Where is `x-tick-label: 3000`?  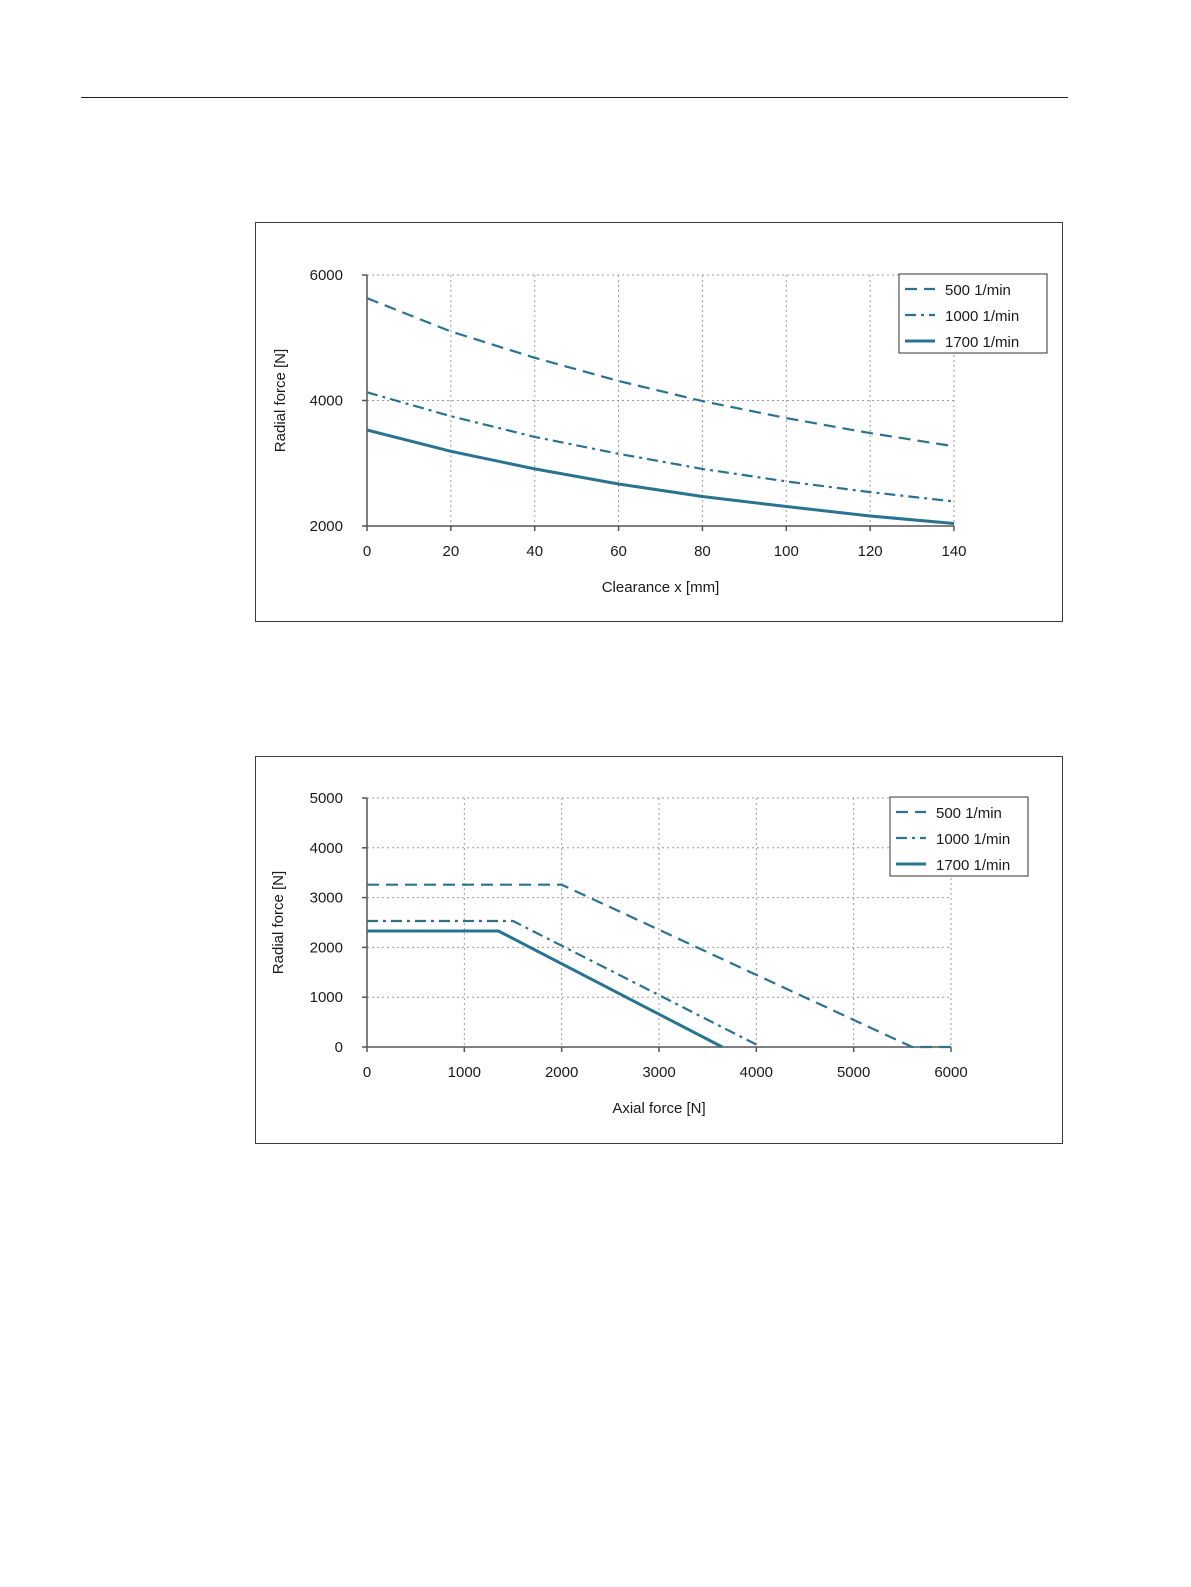 x-tick-label: 3000 is located at coordinates (658, 1072).